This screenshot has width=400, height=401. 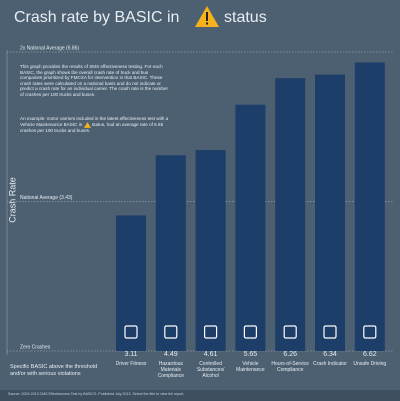 What do you see at coordinates (250, 367) in the screenshot?
I see `category-label: Vehicle Maintenance` at bounding box center [250, 367].